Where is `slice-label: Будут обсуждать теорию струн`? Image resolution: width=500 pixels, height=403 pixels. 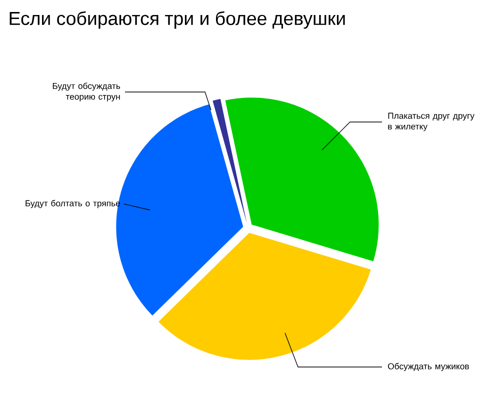 slice-label: Будут обсуждать теорию струн is located at coordinates (86, 92).